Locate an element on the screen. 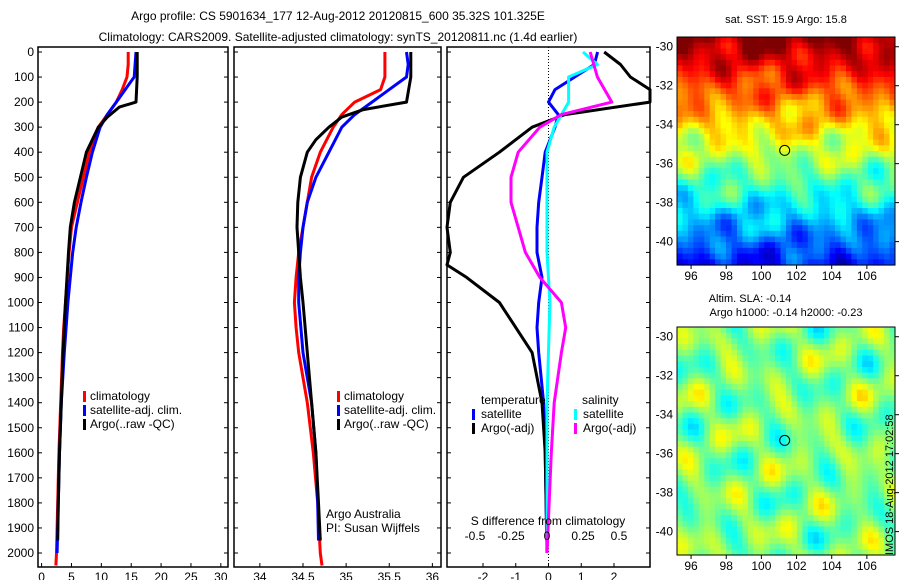 This screenshot has height=585, width=900. x-tick-label: 34 is located at coordinates (260, 575).